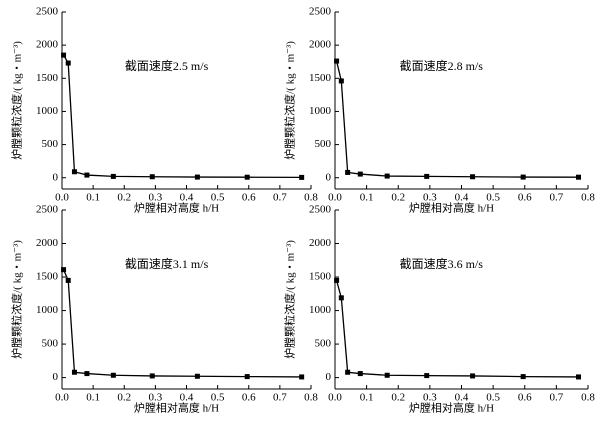 This screenshot has height=421, width=616. What do you see at coordinates (442, 263) in the screenshot?
I see `annotation: 截面速度3.6 m/s` at bounding box center [442, 263].